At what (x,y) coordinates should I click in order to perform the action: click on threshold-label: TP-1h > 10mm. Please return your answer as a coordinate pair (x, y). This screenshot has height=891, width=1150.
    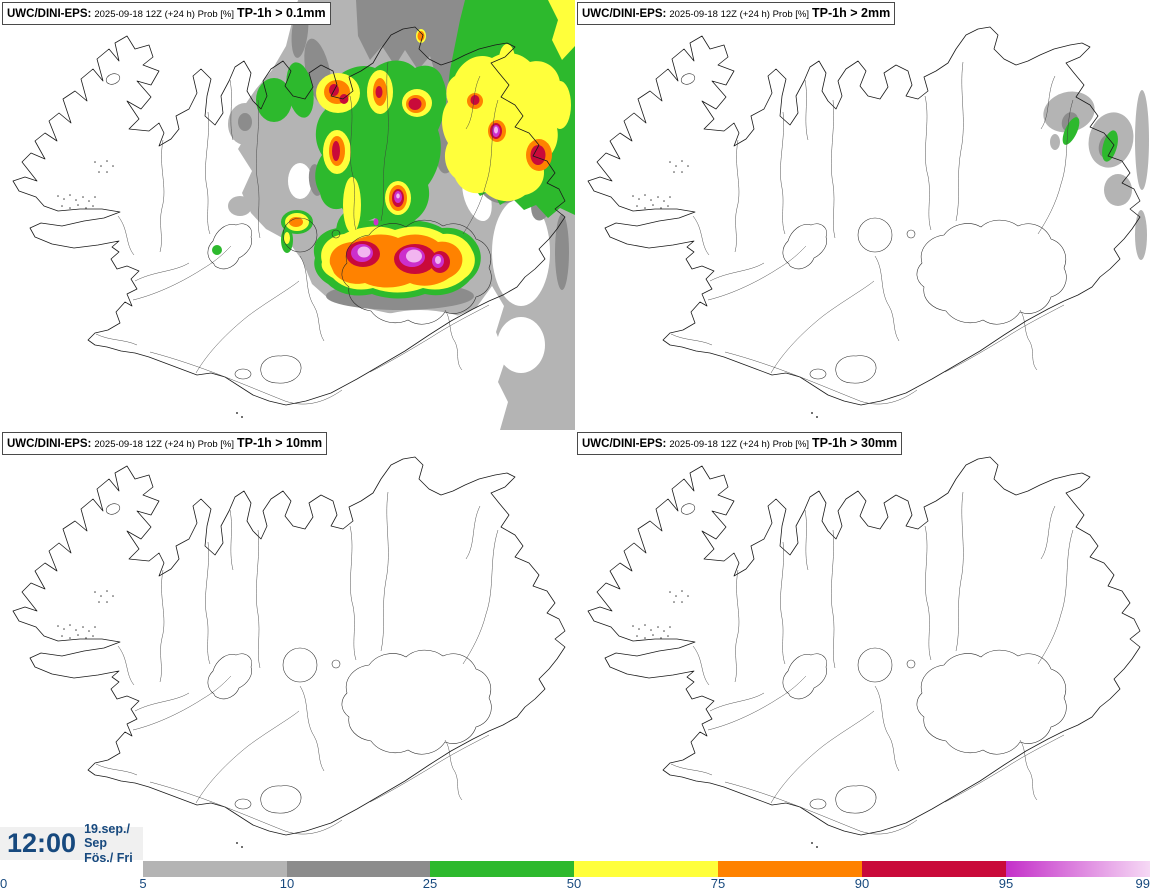
    Looking at the image, I should click on (280, 443).